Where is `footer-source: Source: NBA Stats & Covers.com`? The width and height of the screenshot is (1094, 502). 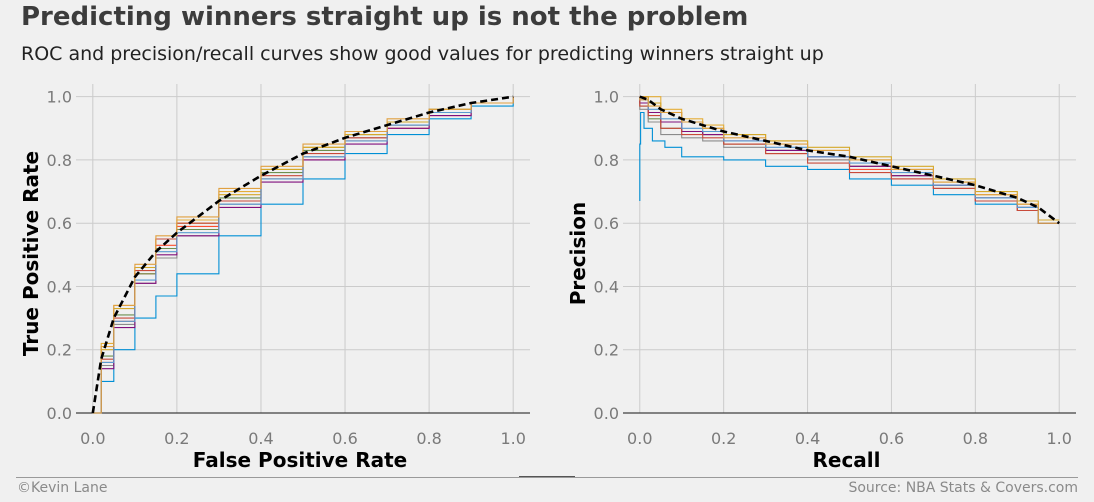
footer-source: Source: NBA Stats & Covers.com is located at coordinates (963, 488).